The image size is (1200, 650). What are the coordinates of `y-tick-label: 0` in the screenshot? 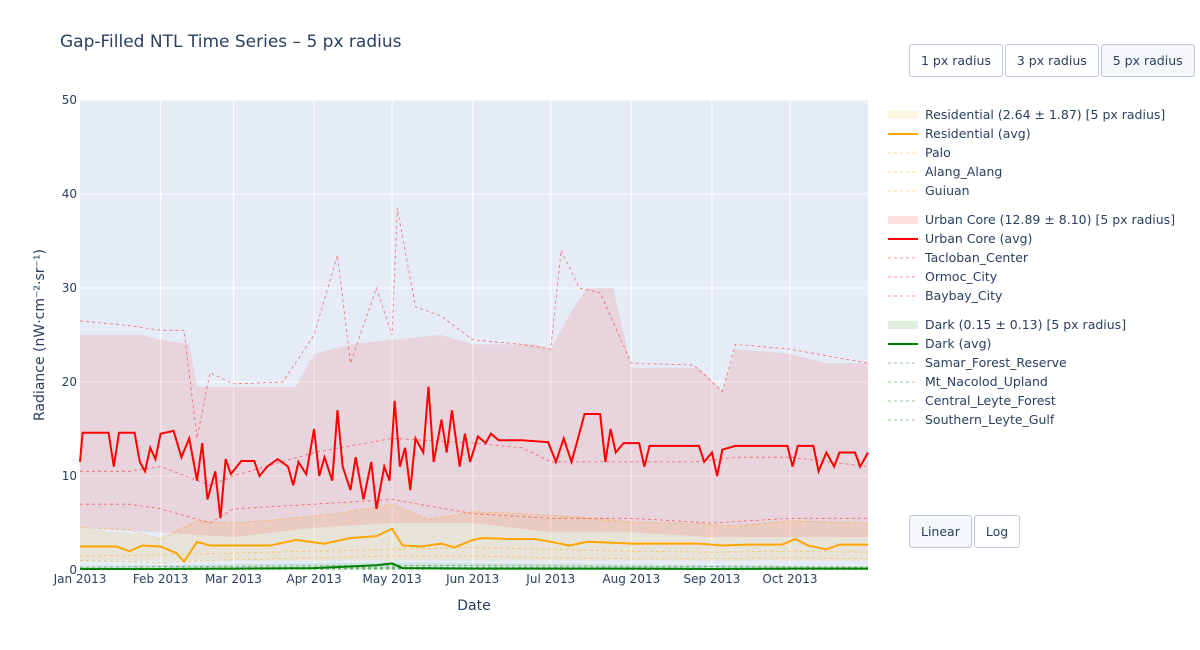 It's located at (73, 570).